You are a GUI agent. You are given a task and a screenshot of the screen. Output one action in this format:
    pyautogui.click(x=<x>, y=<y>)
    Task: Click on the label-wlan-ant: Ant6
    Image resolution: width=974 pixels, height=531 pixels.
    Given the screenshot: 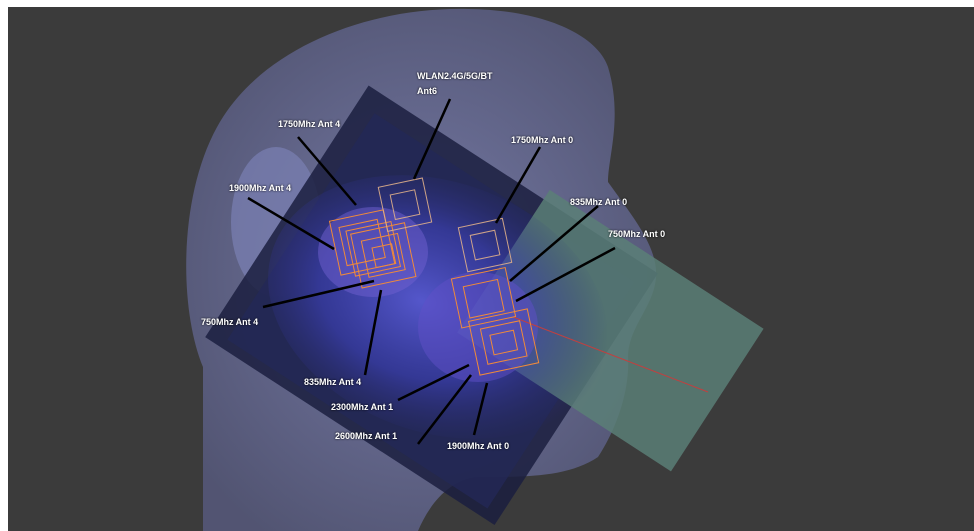 What is the action you would take?
    pyautogui.click(x=427, y=91)
    